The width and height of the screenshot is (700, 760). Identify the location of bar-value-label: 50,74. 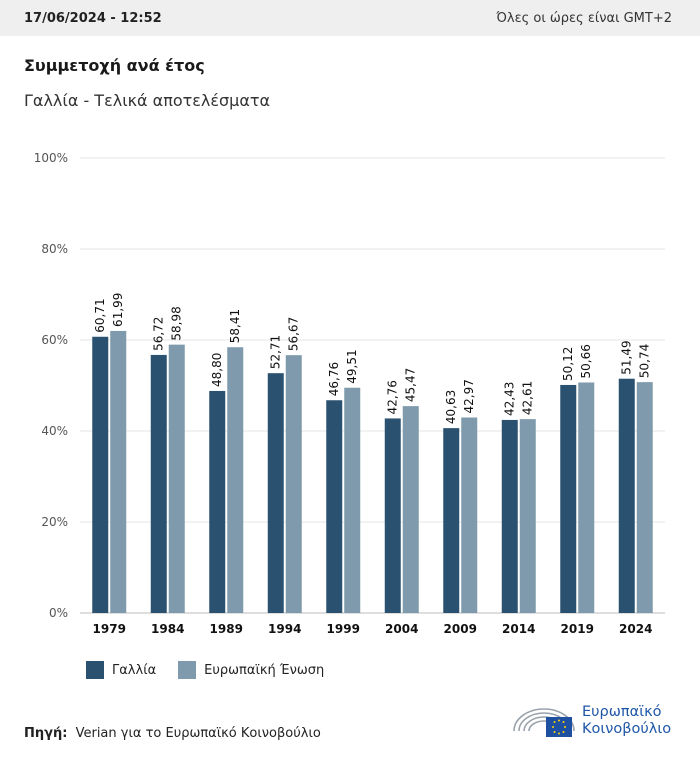
(645, 361).